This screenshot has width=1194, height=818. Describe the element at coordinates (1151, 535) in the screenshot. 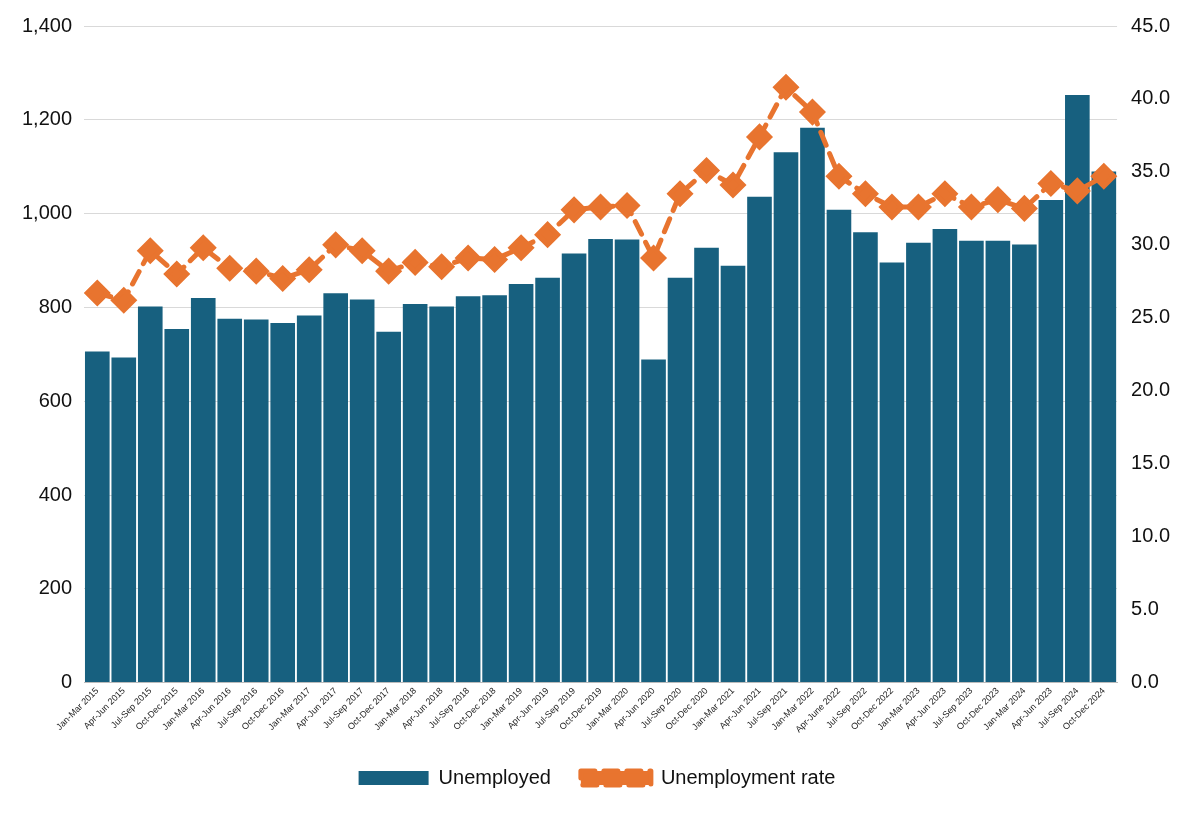

I see `y2-tick-label: 10.0` at that location.